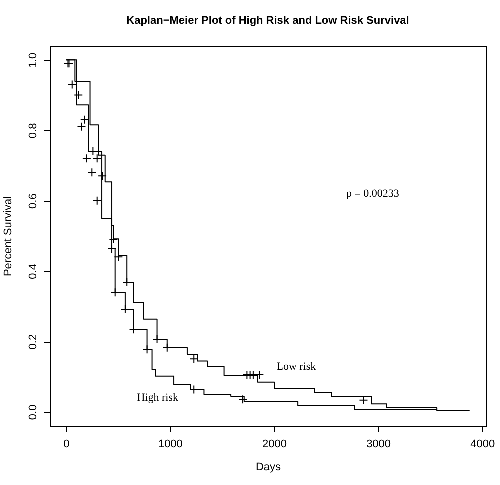  What do you see at coordinates (34, 131) in the screenshot?
I see `y-tick-label: 0.8` at bounding box center [34, 131].